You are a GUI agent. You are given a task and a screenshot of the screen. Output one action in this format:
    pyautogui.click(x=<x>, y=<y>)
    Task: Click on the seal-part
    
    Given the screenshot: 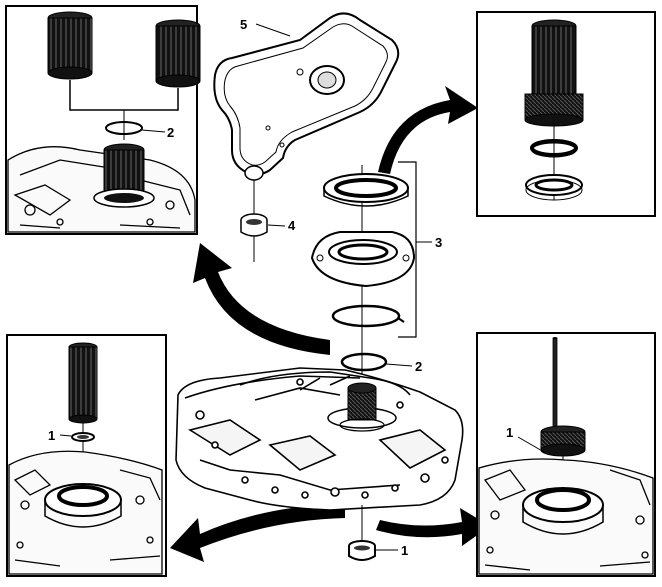 What is the action you would take?
    pyautogui.click(x=254, y=225)
    